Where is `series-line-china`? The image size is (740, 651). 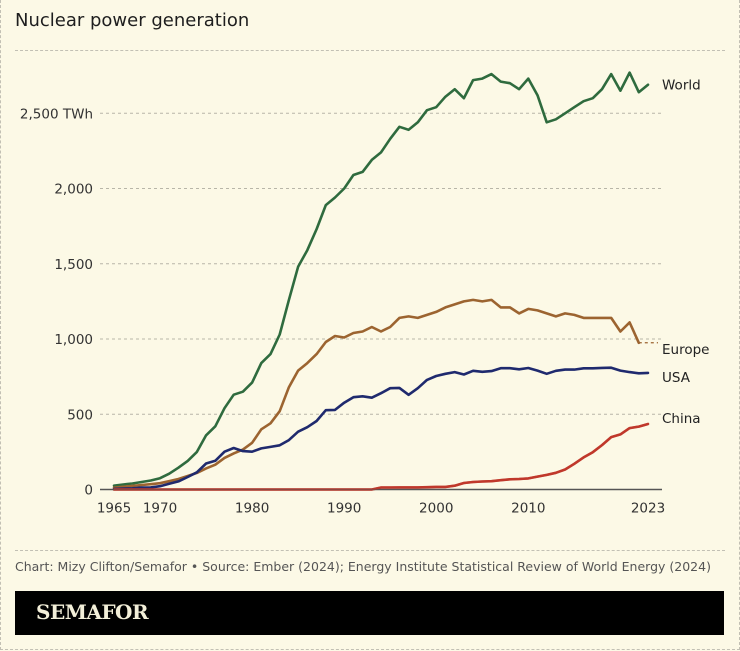 series-line-china is located at coordinates (381, 456).